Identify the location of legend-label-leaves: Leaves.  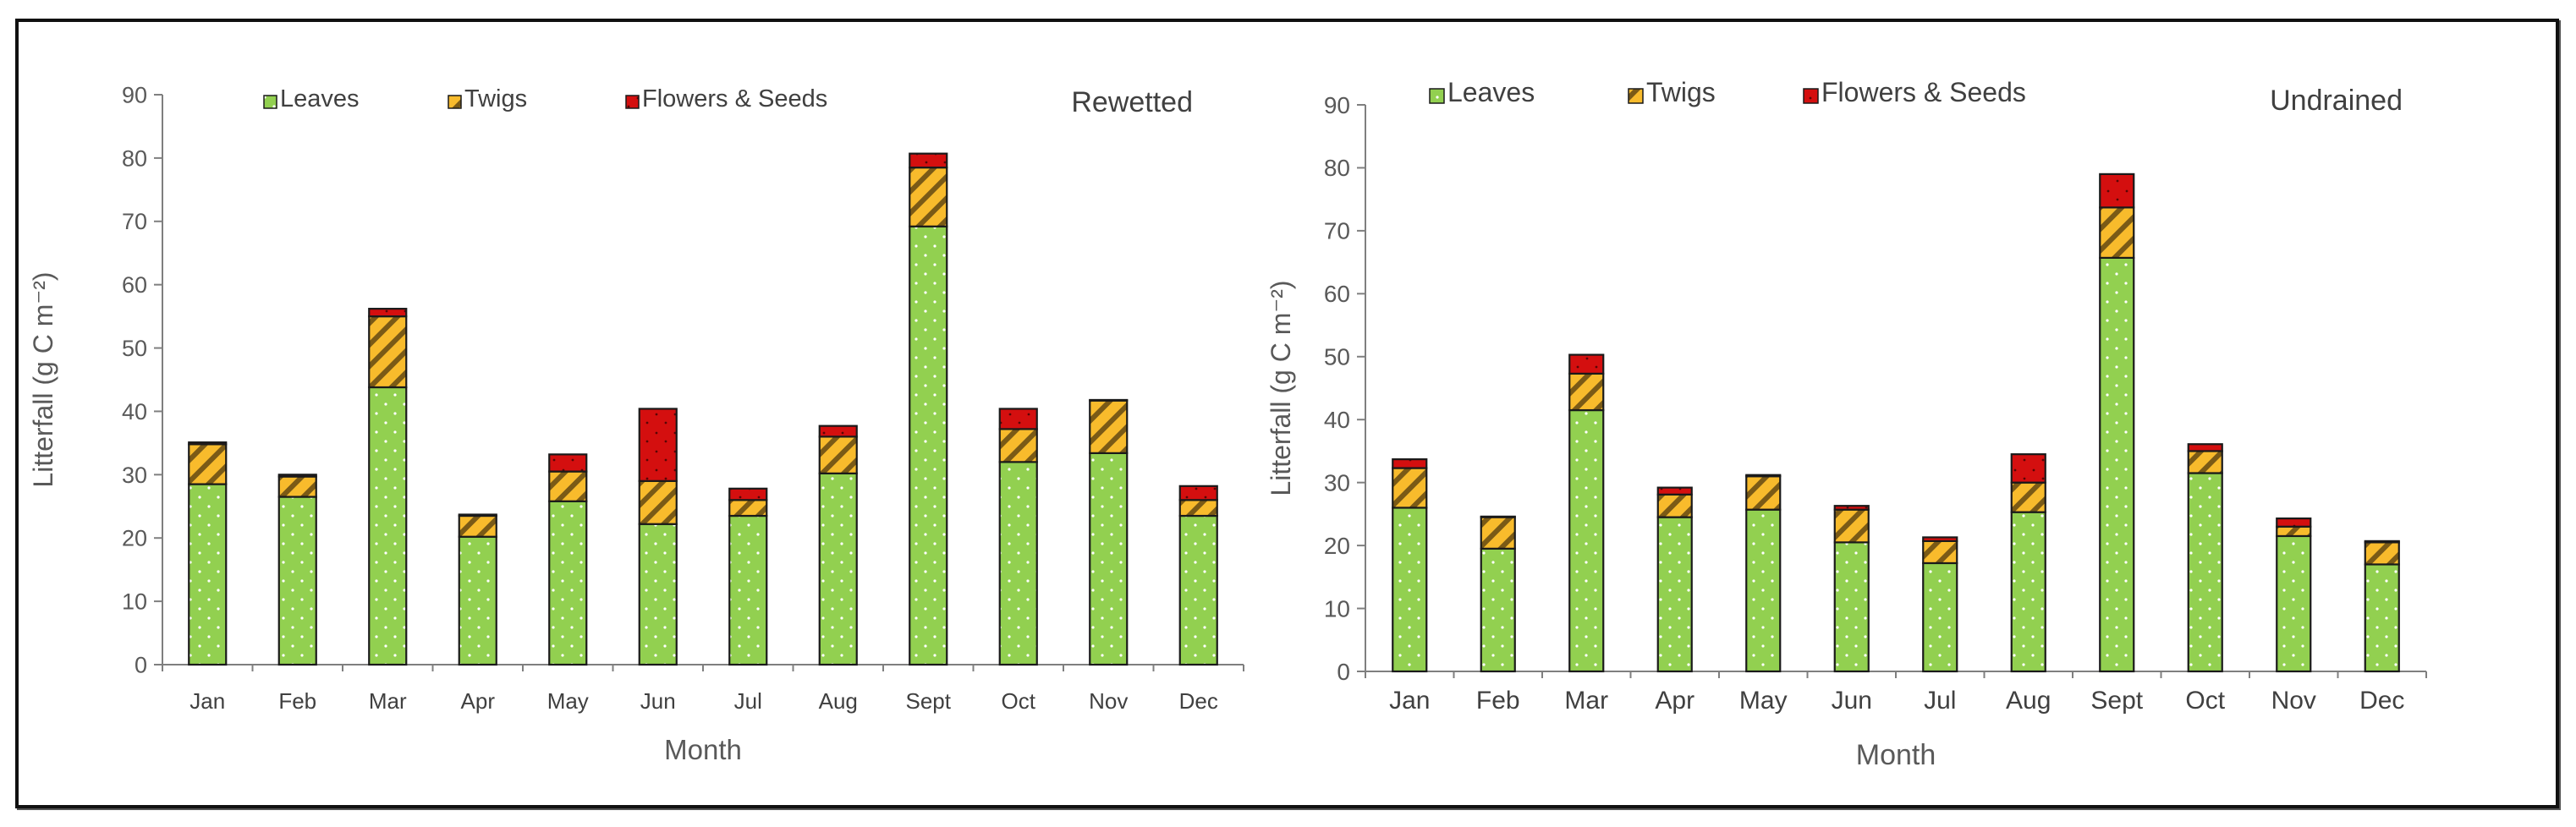
(320, 98).